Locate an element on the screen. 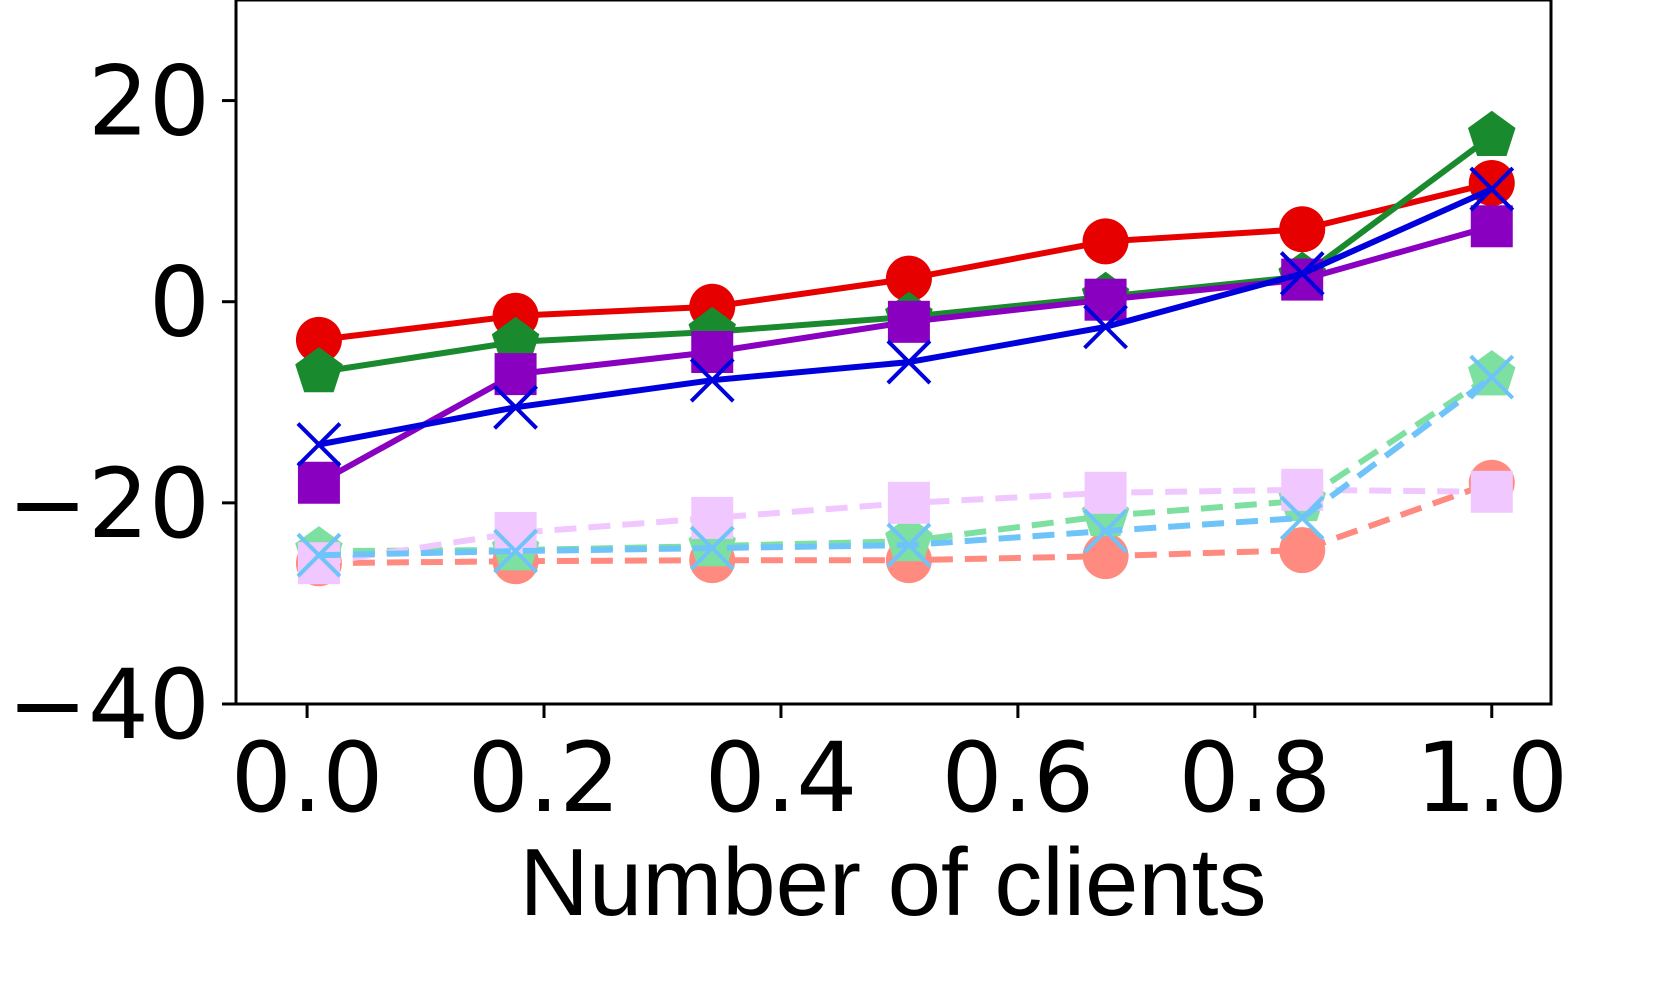 Image resolution: width=1661 pixels, height=997 pixels. y-tick-label: −40 is located at coordinates (108, 705).